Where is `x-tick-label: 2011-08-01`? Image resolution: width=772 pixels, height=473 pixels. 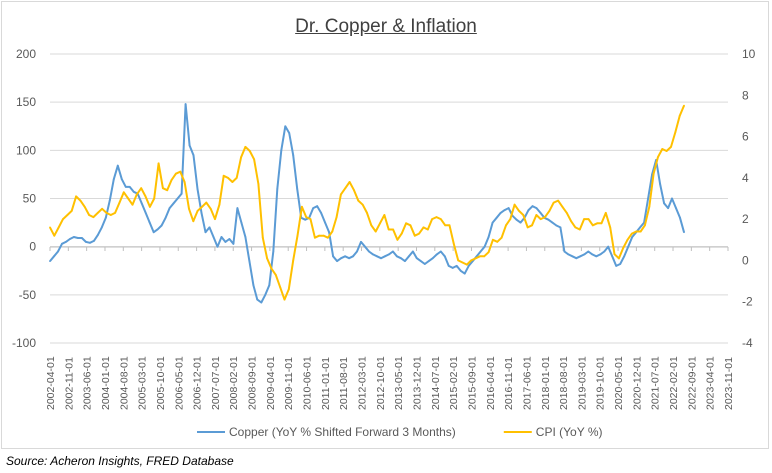 x-tick-label: 2011-08-01 is located at coordinates (344, 383).